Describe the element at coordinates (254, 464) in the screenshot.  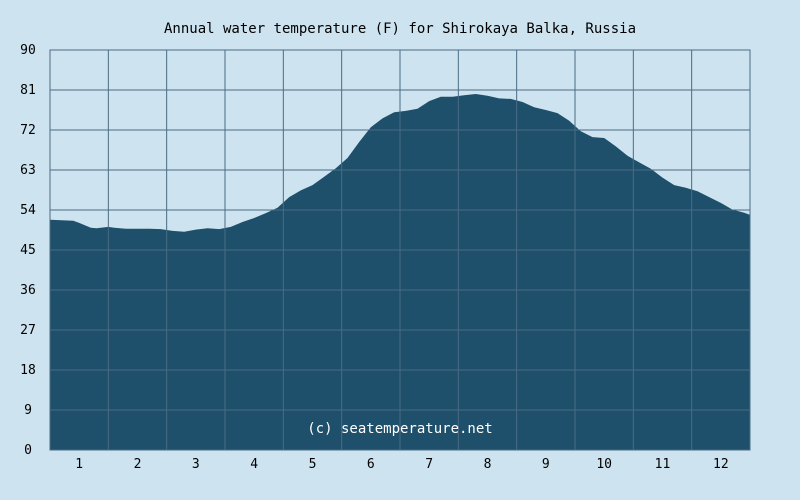
I see `x-tick-label: 4` at that location.